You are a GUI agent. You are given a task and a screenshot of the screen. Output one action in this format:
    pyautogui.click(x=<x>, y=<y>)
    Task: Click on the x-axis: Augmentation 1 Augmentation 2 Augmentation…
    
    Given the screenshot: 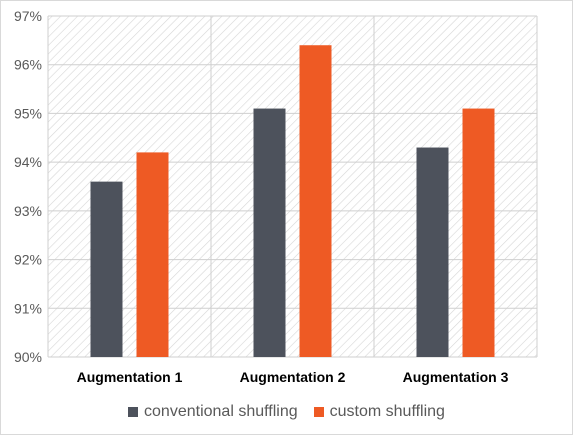 What is the action you would take?
    pyautogui.click(x=293, y=377)
    